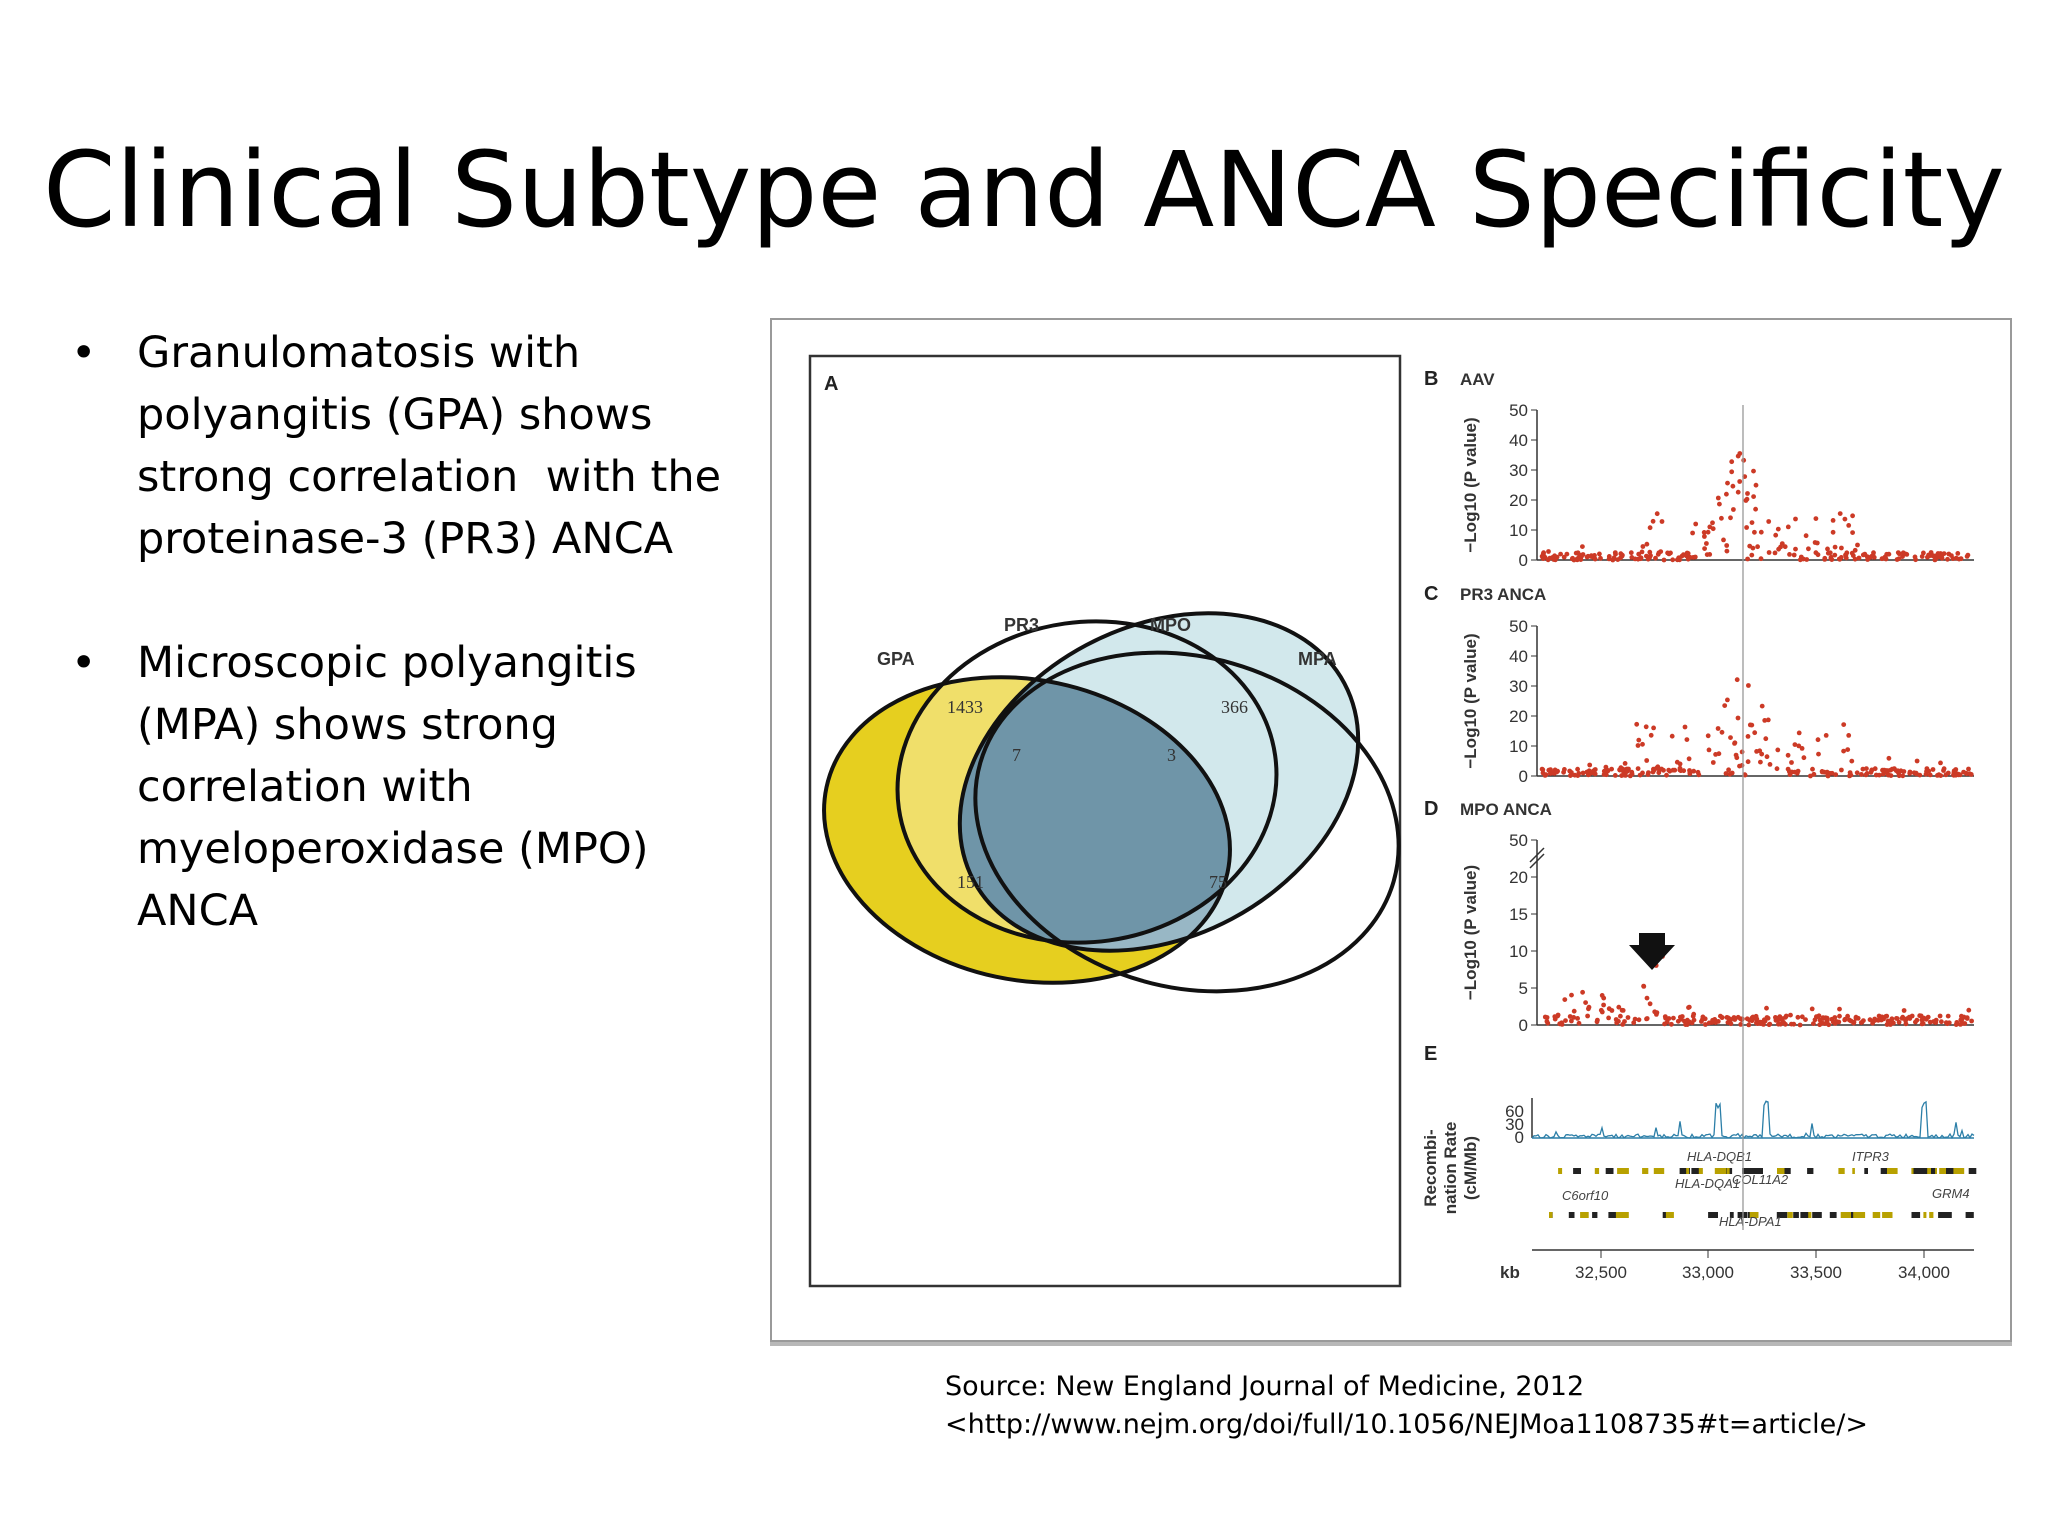 The width and height of the screenshot is (2048, 1536). I want to click on y-tick-label: 20, so click(1518, 500).